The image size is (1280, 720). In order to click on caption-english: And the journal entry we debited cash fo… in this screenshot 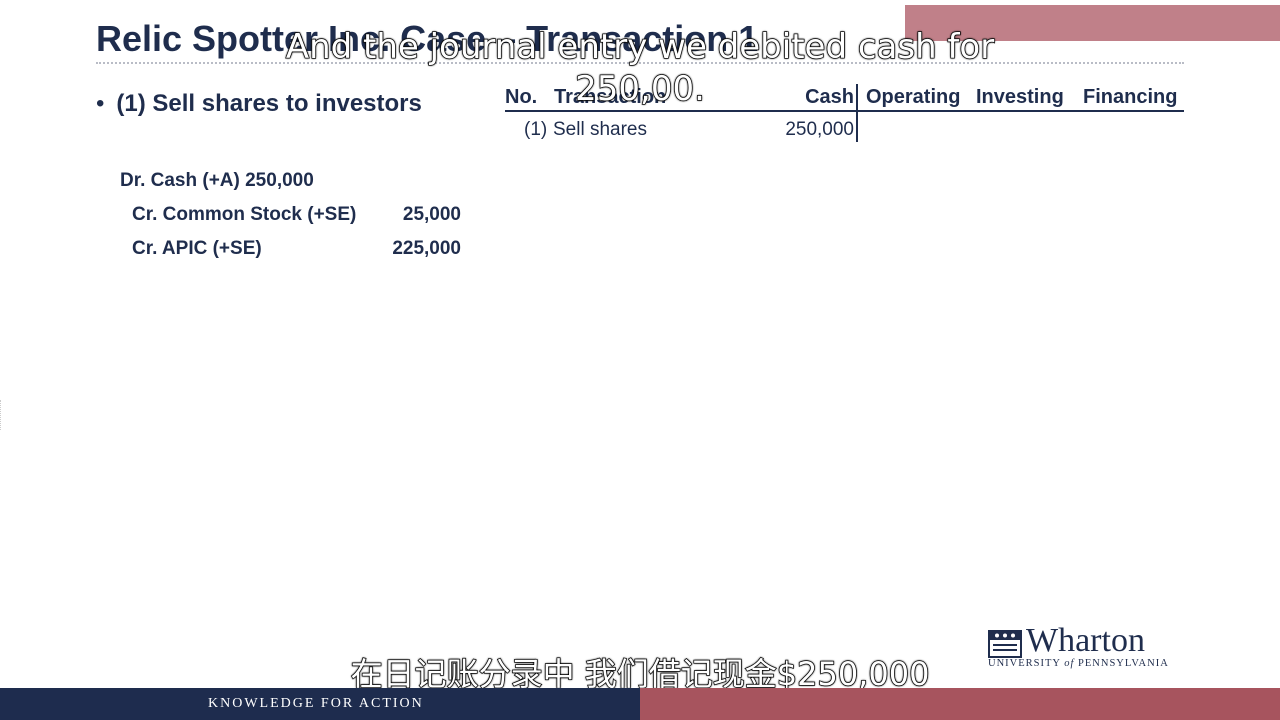, I will do `click(640, 68)`.